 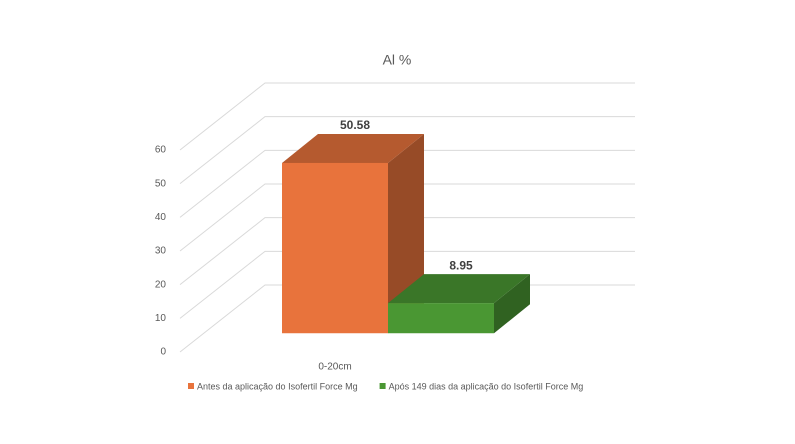 I want to click on y-tick-label: 0, so click(x=163, y=352).